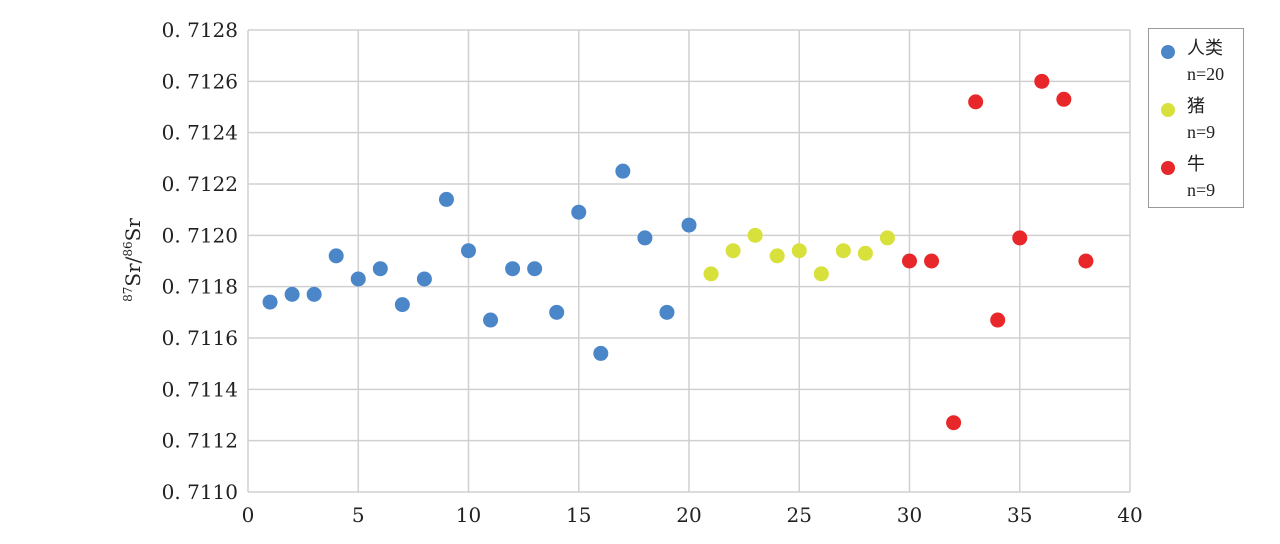  What do you see at coordinates (688, 515) in the screenshot?
I see `x-tick-label: 20` at bounding box center [688, 515].